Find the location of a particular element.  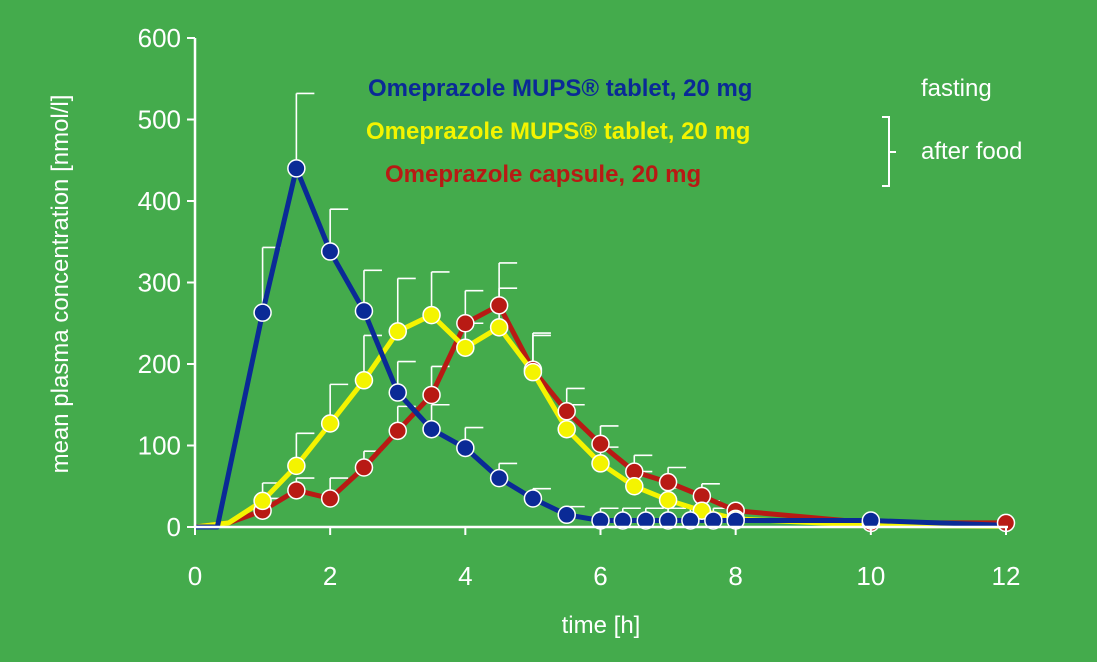

legend-entry-mups-fasting: Omeprazole MUPS® tablet, 20 mg is located at coordinates (560, 88).